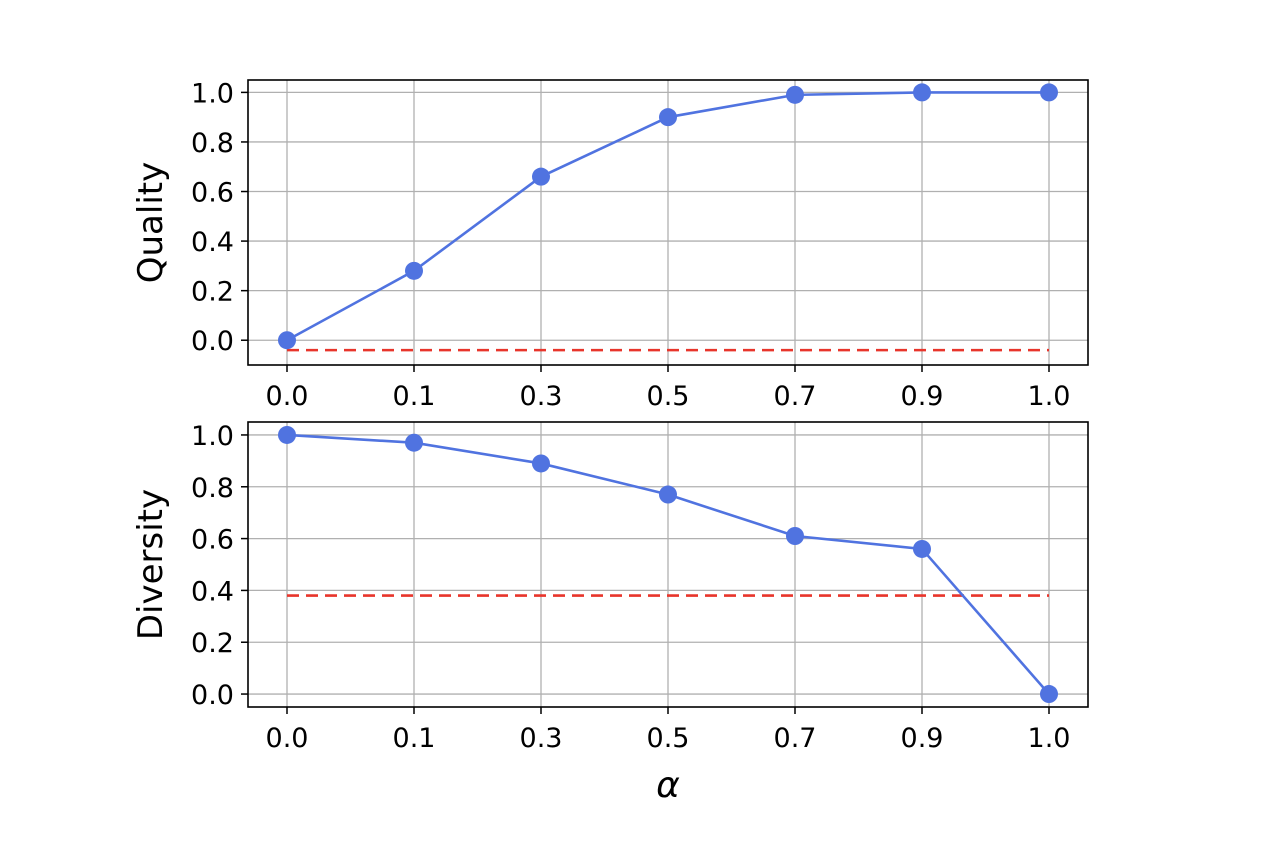  I want to click on quality-x-tick-label: 0.5, so click(668, 396).